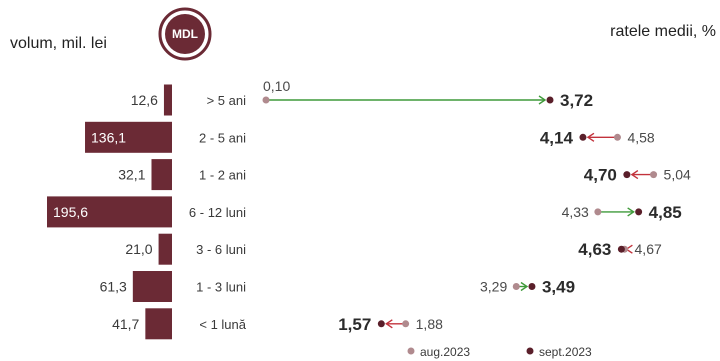 The image size is (720, 361). I want to click on rates-axis-label: ratele medii, %, so click(663, 31).